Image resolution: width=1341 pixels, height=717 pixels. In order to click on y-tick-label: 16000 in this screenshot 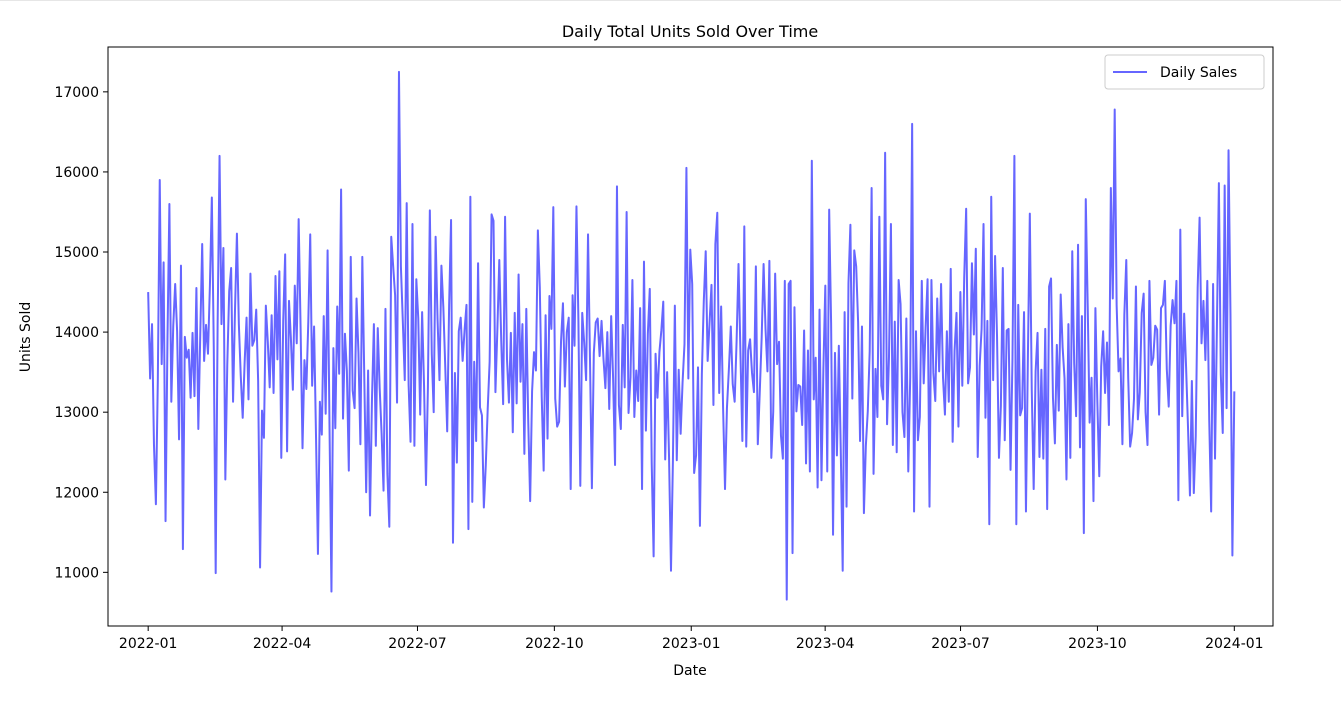, I will do `click(76, 173)`.